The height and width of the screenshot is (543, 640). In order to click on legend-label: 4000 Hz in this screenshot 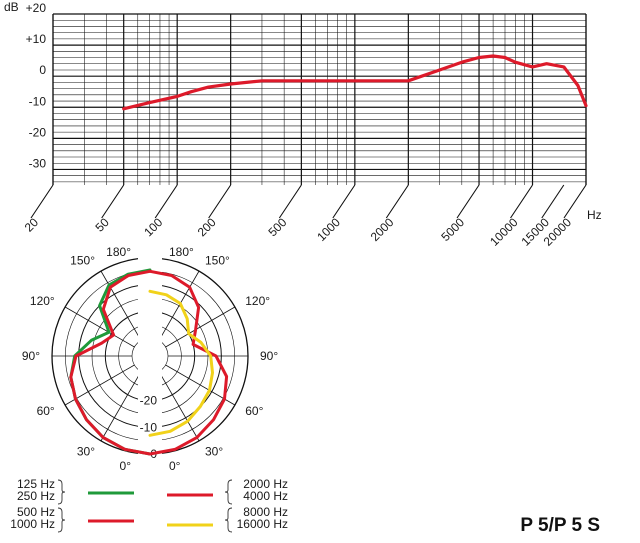, I will do `click(265, 496)`.